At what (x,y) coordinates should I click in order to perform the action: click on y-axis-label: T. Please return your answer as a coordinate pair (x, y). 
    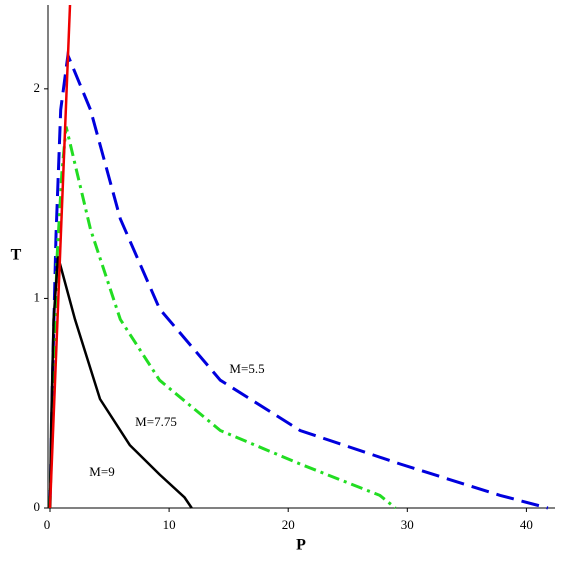
    Looking at the image, I should click on (16, 255).